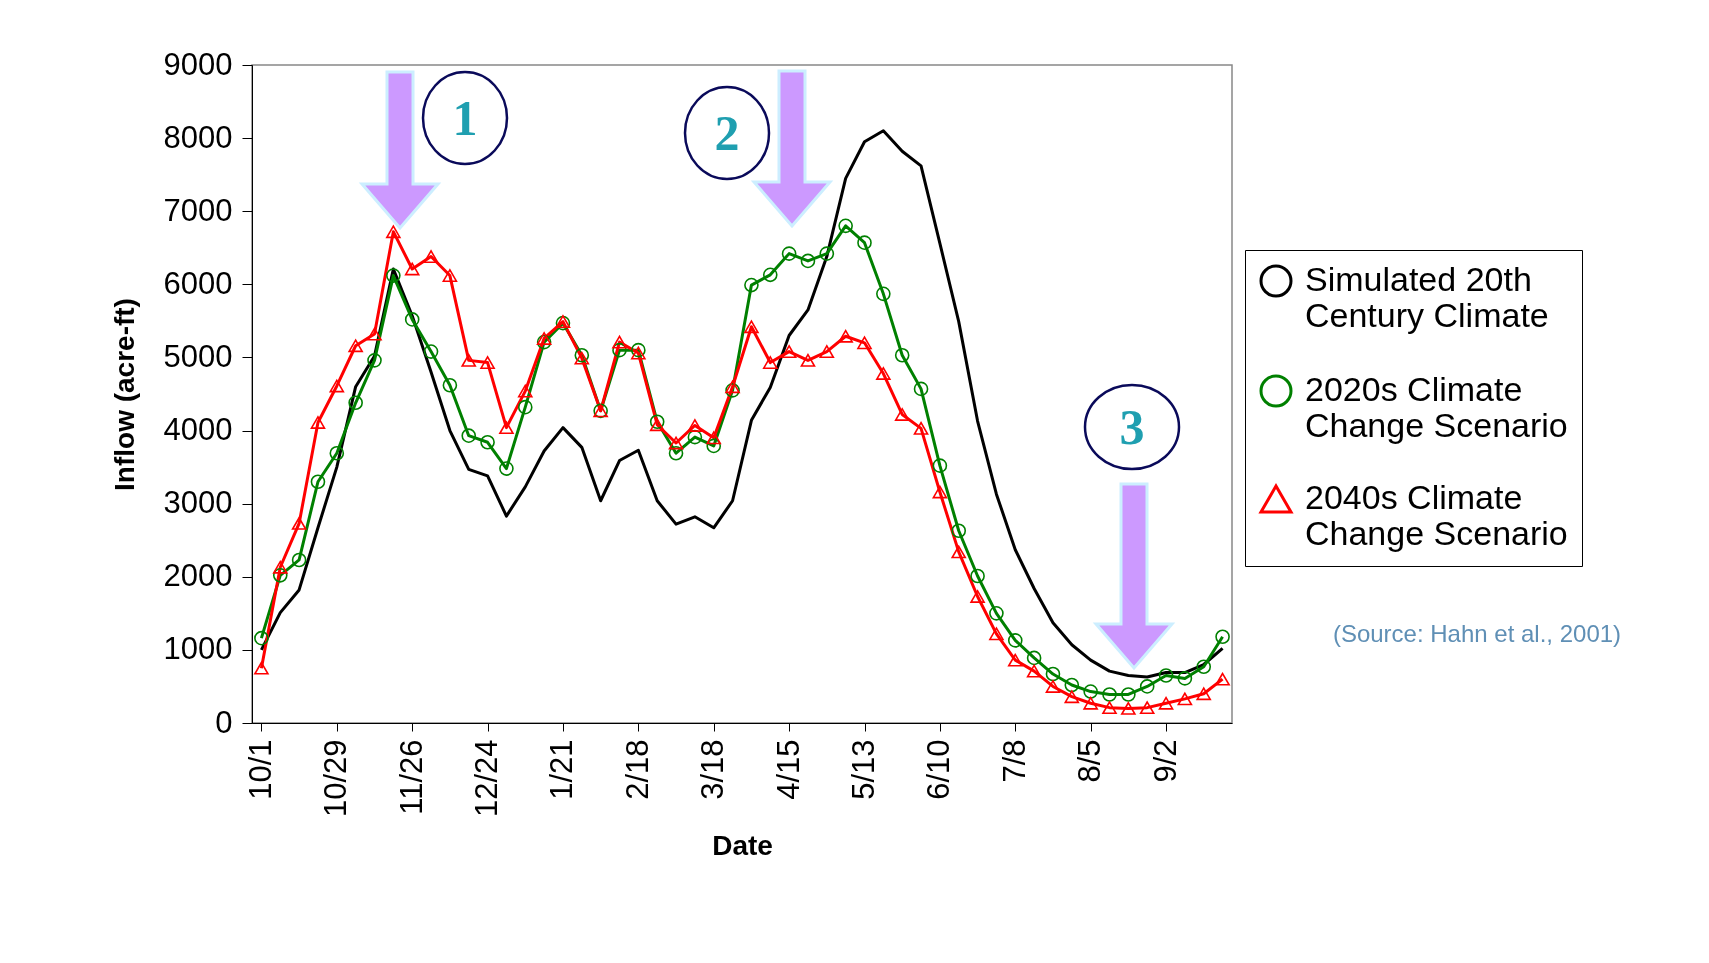  What do you see at coordinates (198, 430) in the screenshot?
I see `y-tick-label: 4000` at bounding box center [198, 430].